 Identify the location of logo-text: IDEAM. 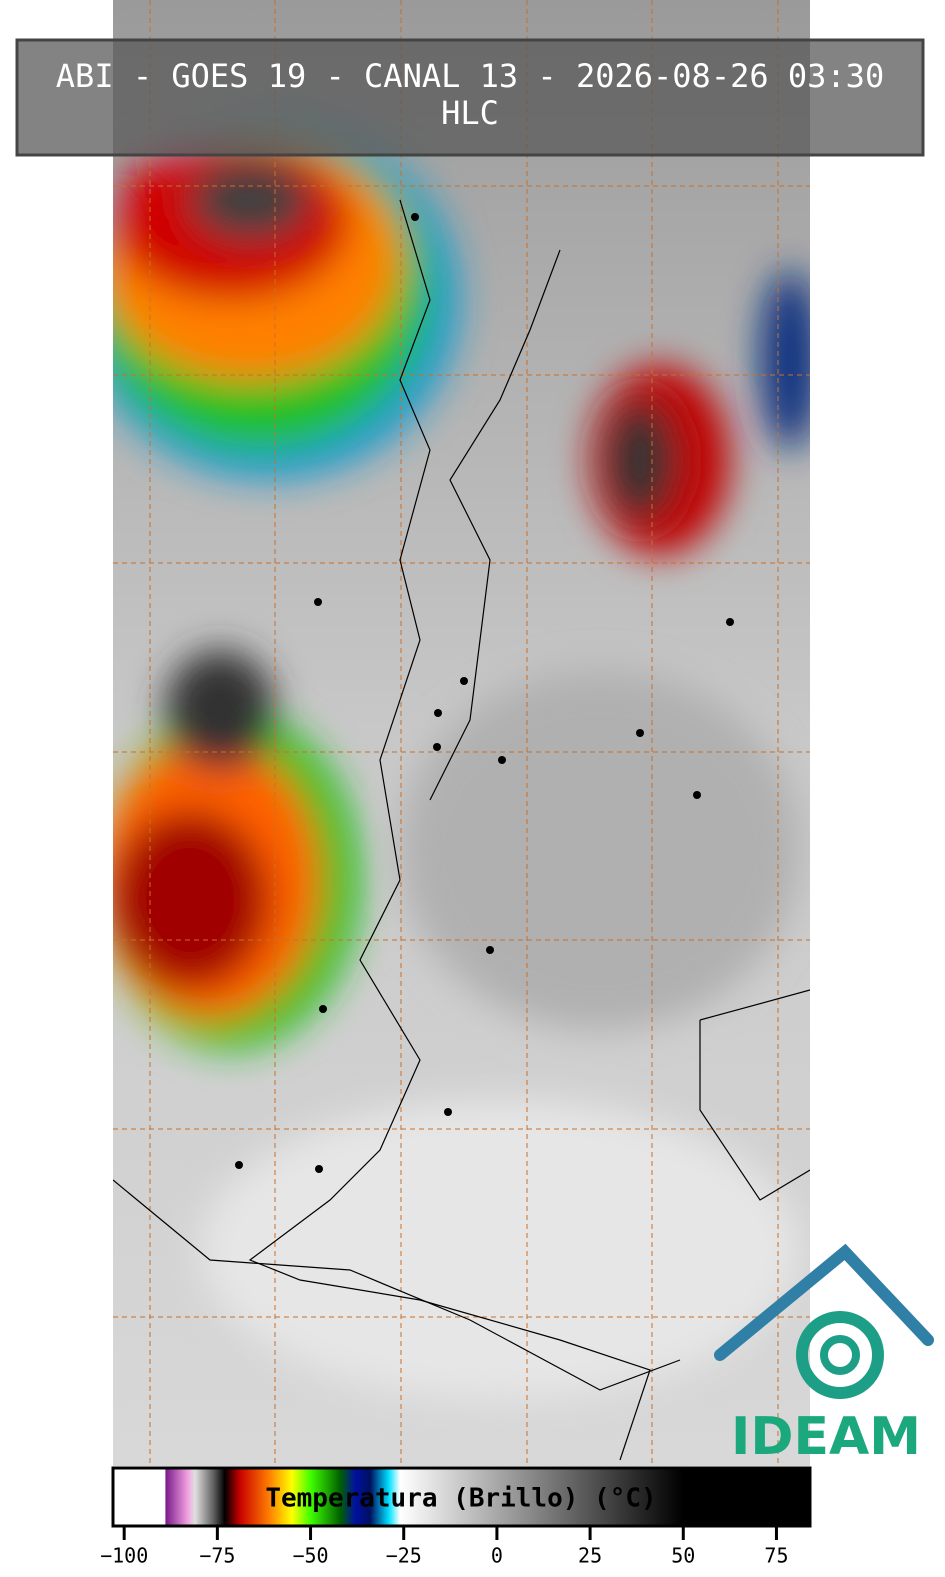
(826, 1437).